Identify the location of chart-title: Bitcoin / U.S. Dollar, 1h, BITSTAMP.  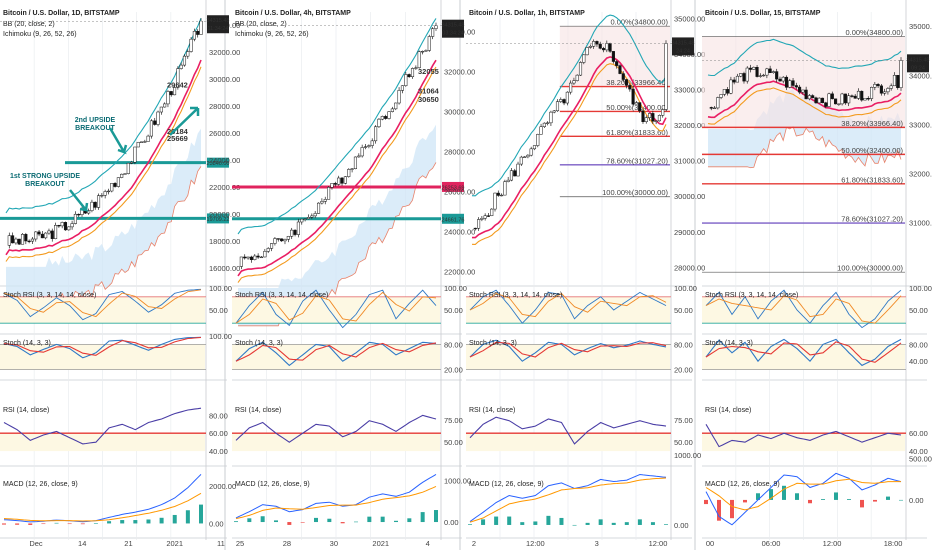
(527, 13).